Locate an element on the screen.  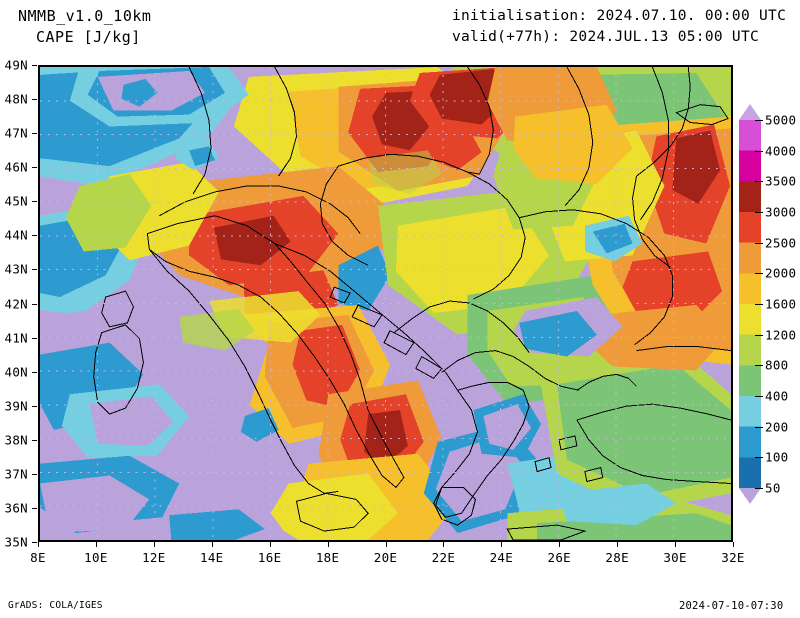
colorbar-tick-label: 1200 is located at coordinates (781, 335).